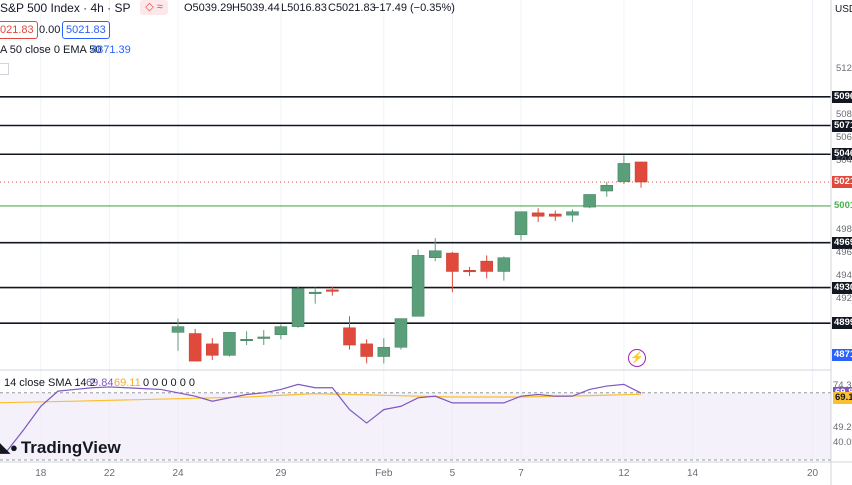 Image resolution: width=852 pixels, height=485 pixels. I want to click on time-tick-5: 5, so click(452, 473).